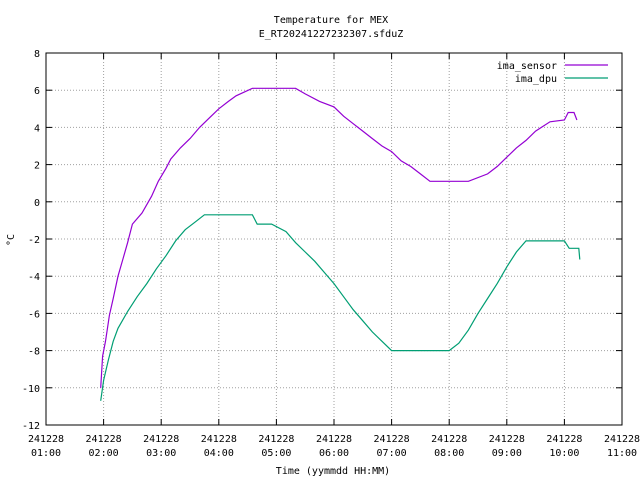  I want to click on legend: ima_sensor ima_dpu, so click(552, 73).